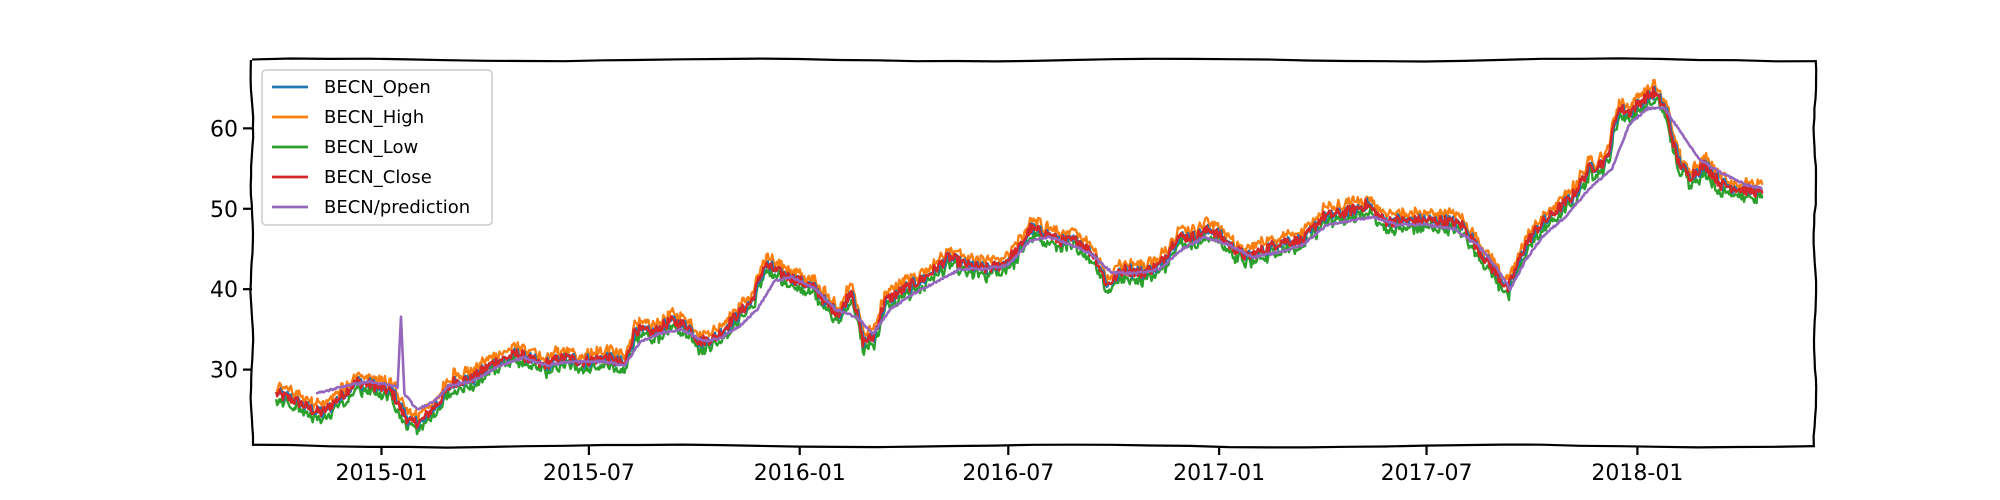 The width and height of the screenshot is (2000, 500). I want to click on x-tick-label: 2017-07, so click(1427, 473).